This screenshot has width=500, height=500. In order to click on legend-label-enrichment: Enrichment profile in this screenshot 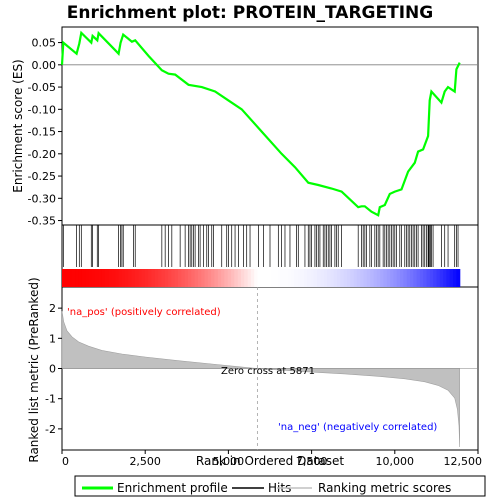, I will do `click(172, 488)`.